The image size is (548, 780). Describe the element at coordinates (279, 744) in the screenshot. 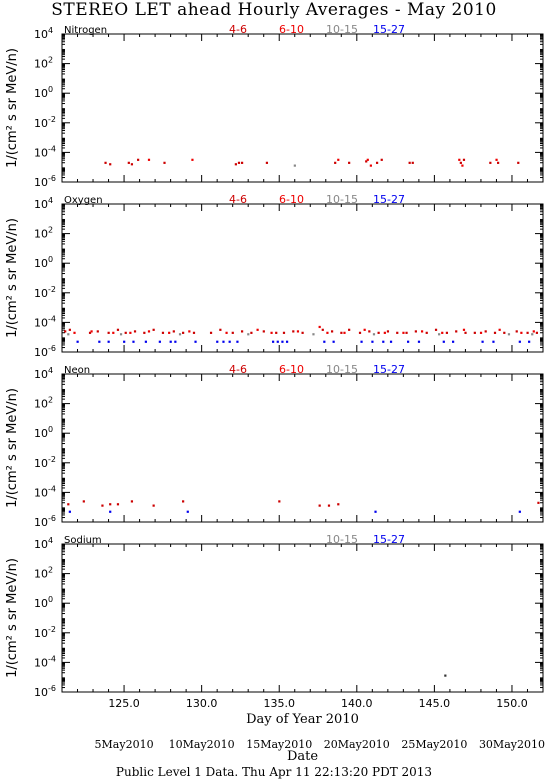

I see `date-tick-label: 15May2010` at that location.